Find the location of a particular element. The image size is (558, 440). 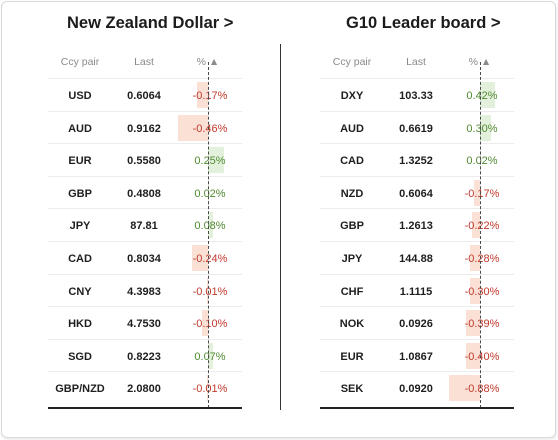

last-price-cell: 4.7530 is located at coordinates (144, 324).